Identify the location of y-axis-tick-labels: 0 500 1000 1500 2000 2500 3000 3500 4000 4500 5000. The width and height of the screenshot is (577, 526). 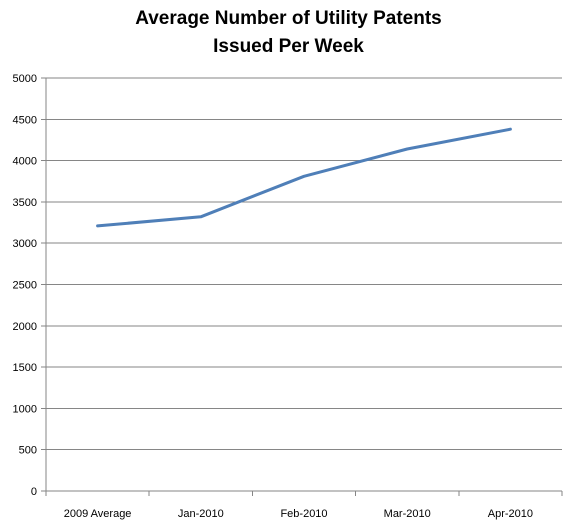
(25, 285).